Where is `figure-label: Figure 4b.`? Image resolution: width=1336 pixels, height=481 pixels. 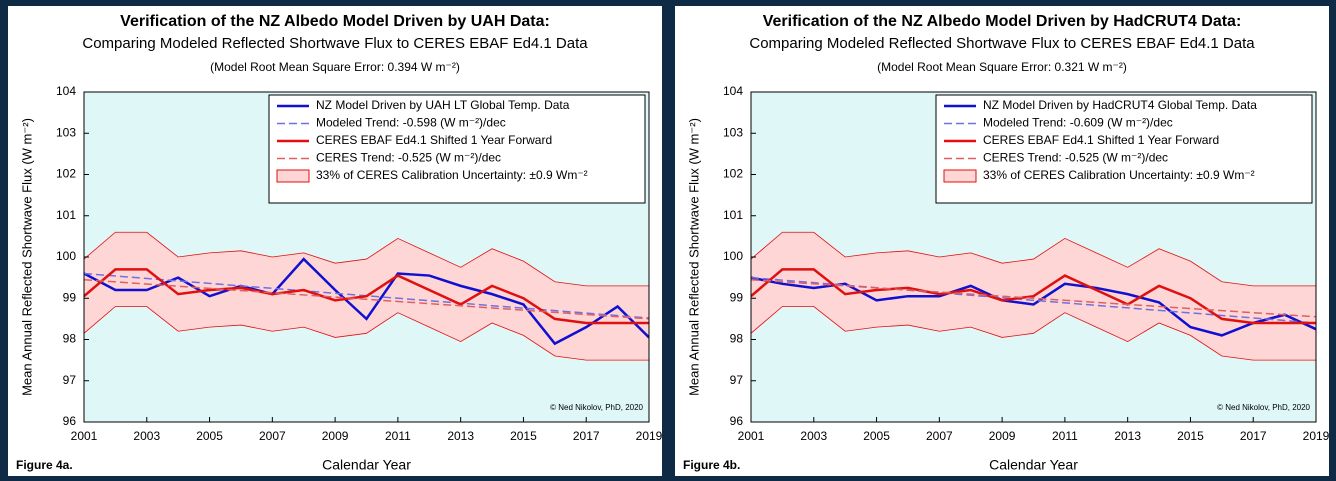
figure-label: Figure 4b. is located at coordinates (711, 465).